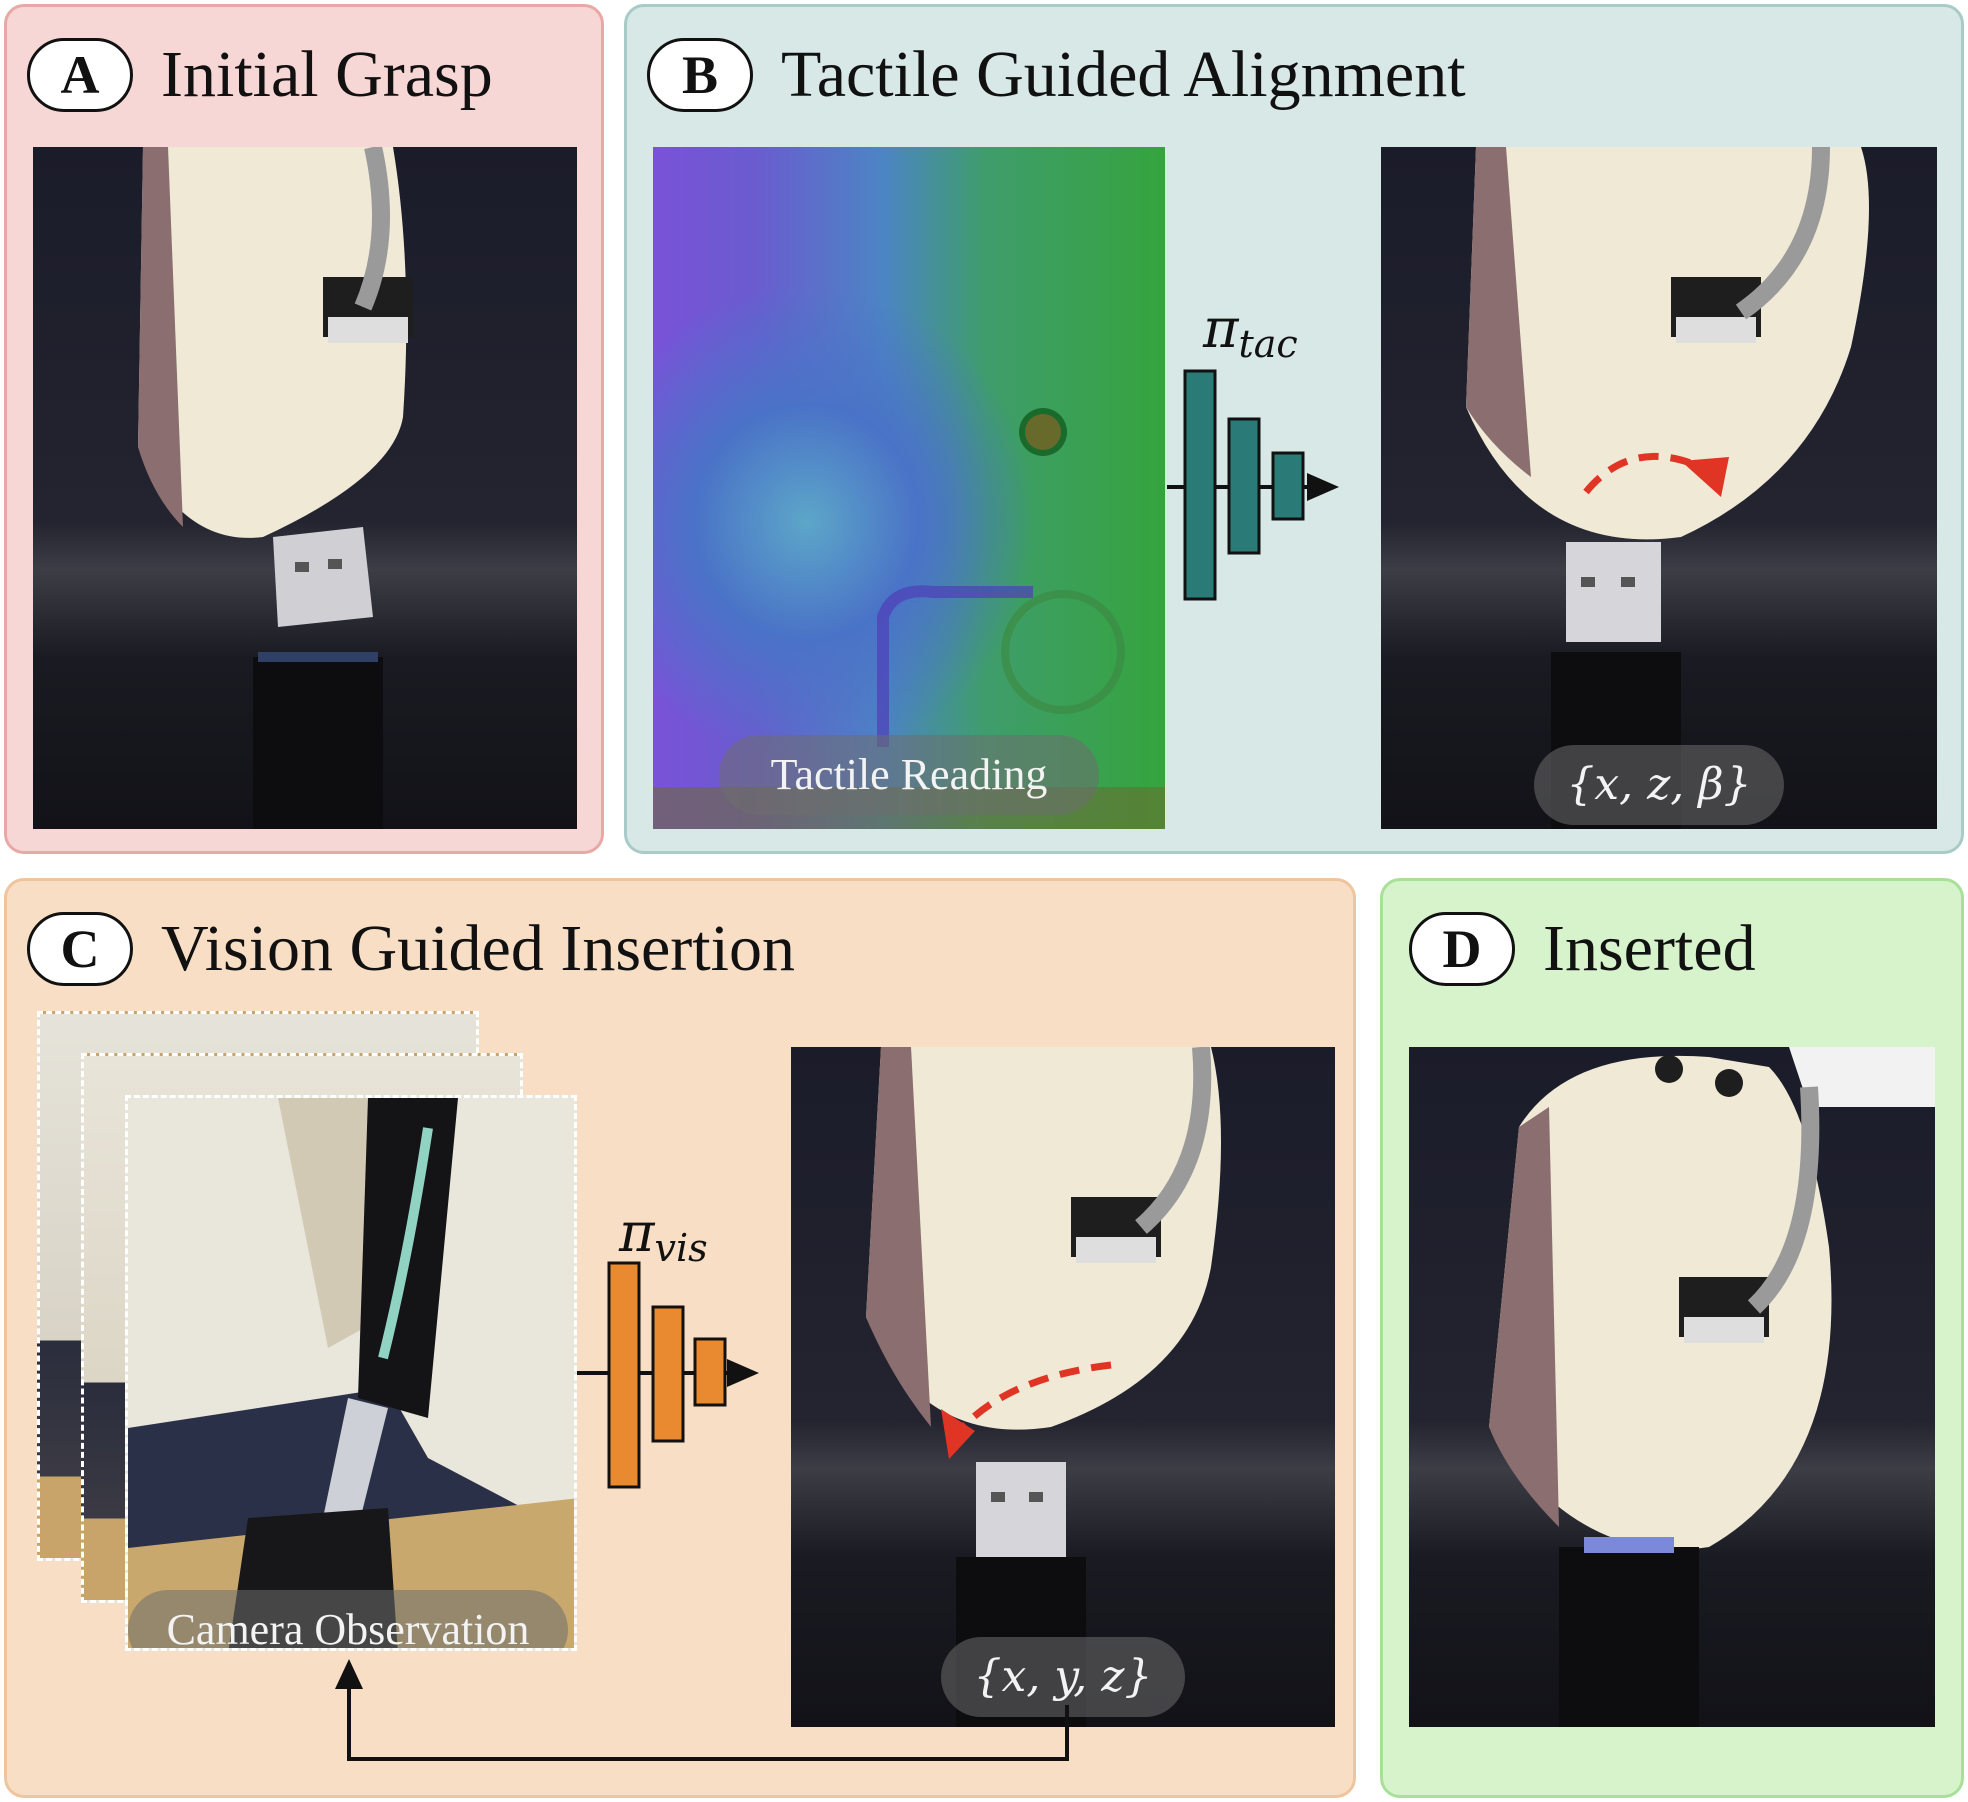 The image size is (1968, 1802). I want to click on tactile-contact-marks, so click(909, 618).